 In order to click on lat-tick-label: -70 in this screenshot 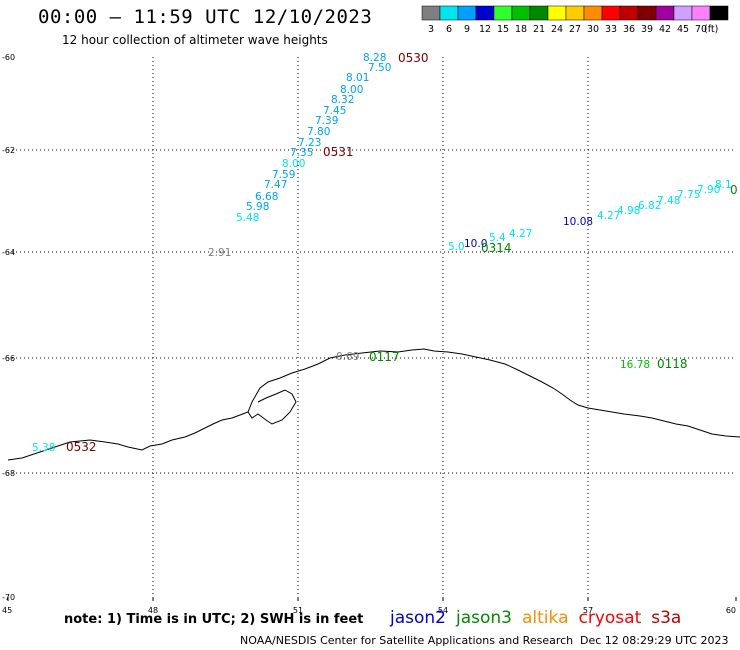, I will do `click(8, 597)`.